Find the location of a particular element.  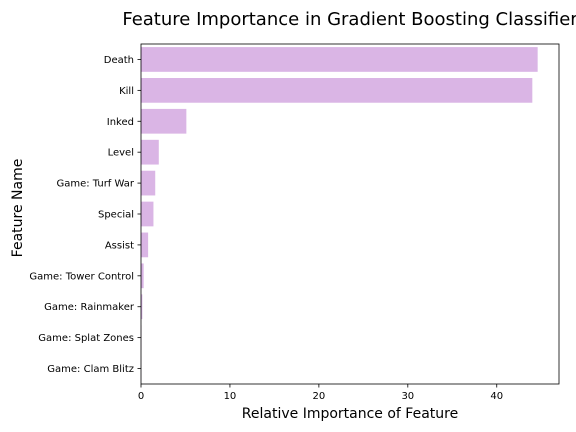

y-tick-label: Game: Splat Zones is located at coordinates (86, 338).